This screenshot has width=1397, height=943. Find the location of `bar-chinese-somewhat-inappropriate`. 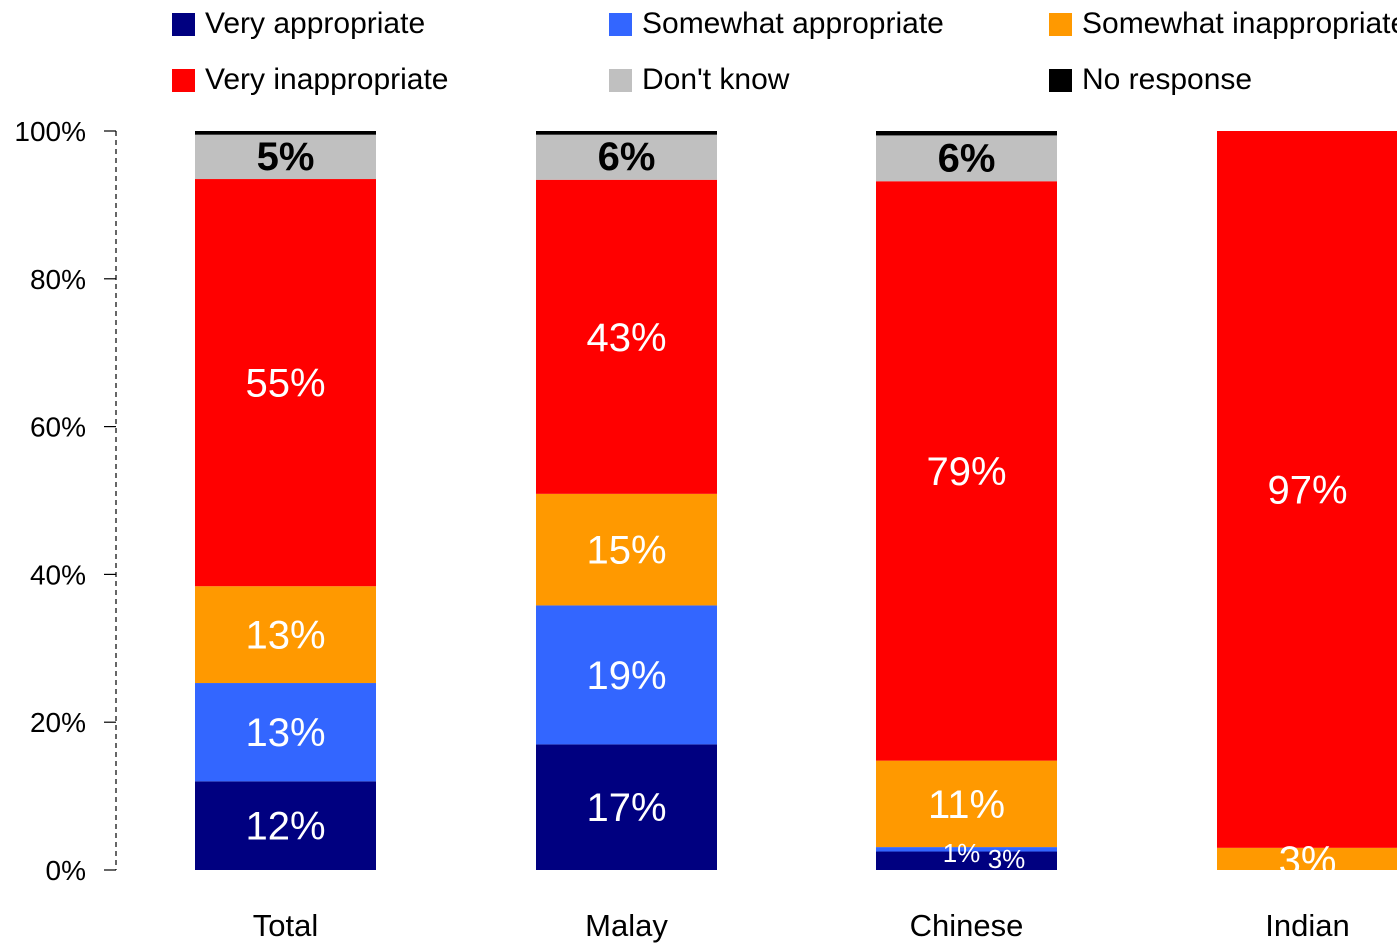

bar-chinese-somewhat-inappropriate is located at coordinates (966, 804).